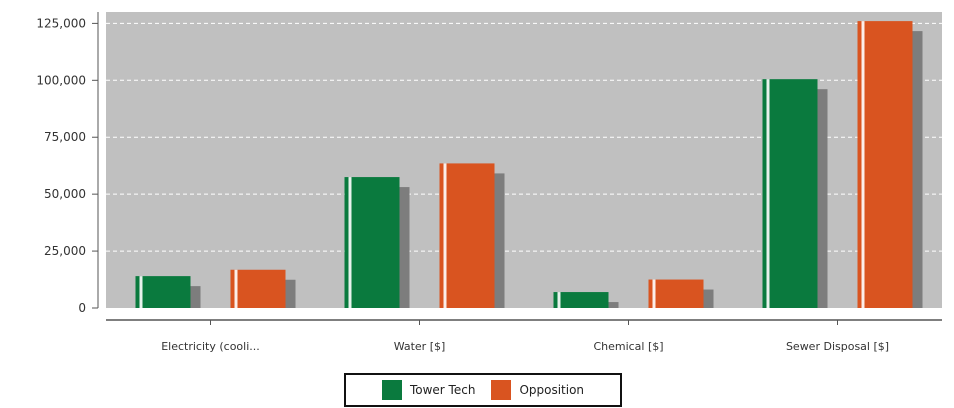  What do you see at coordinates (837, 346) in the screenshot?
I see `x-tick-label: Sewer Disposal [$]` at bounding box center [837, 346].